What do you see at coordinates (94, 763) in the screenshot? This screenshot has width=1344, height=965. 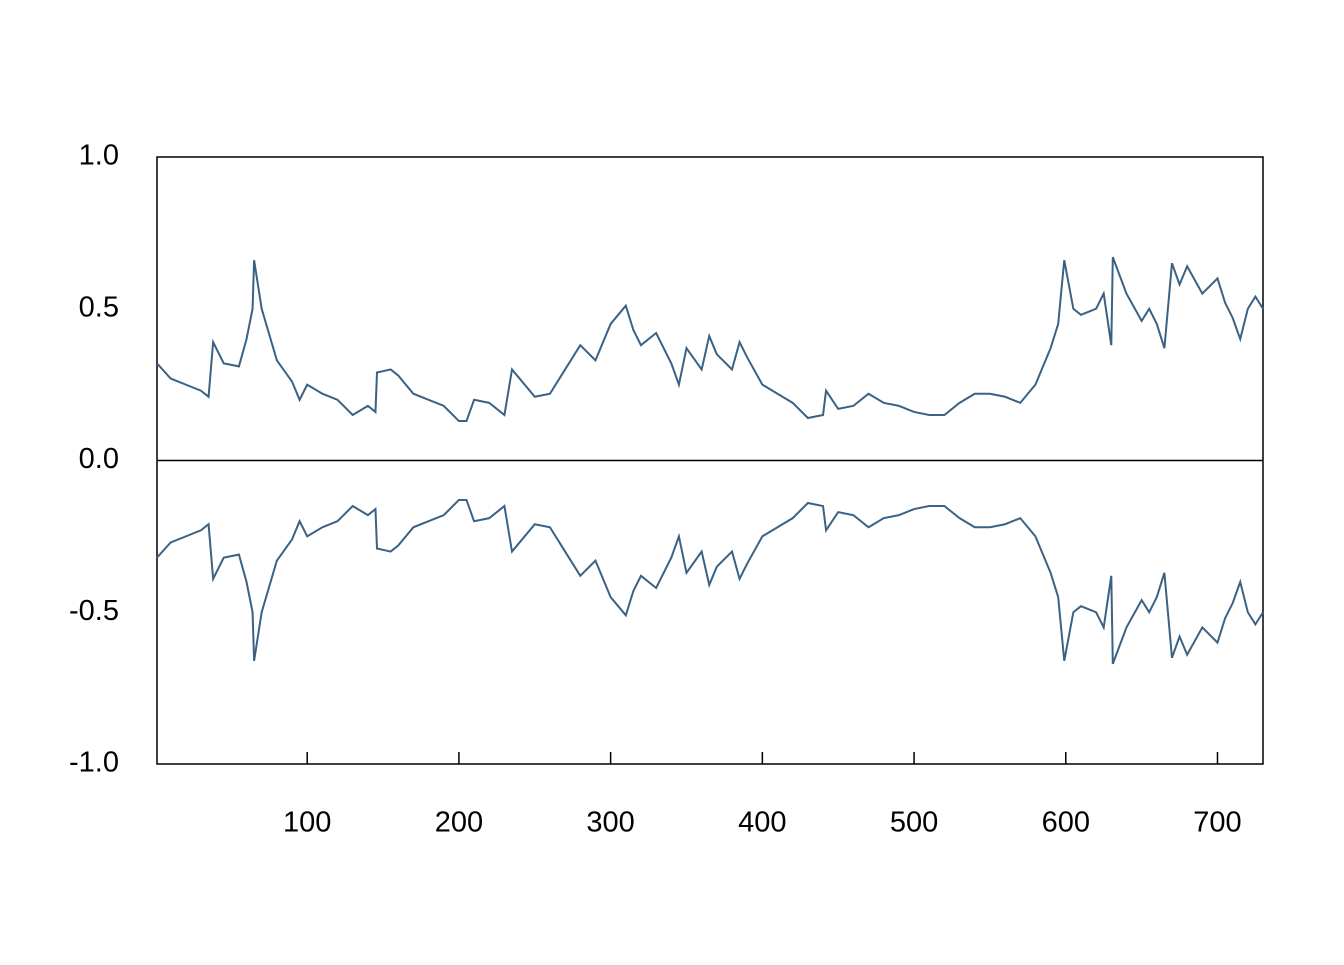 I see `y-tick-label: -1.0` at bounding box center [94, 763].